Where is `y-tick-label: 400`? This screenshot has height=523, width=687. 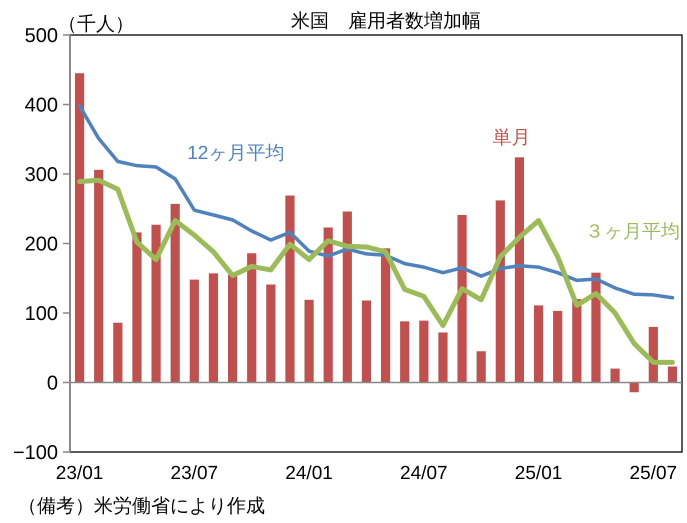 y-tick-label: 400 is located at coordinates (41, 105).